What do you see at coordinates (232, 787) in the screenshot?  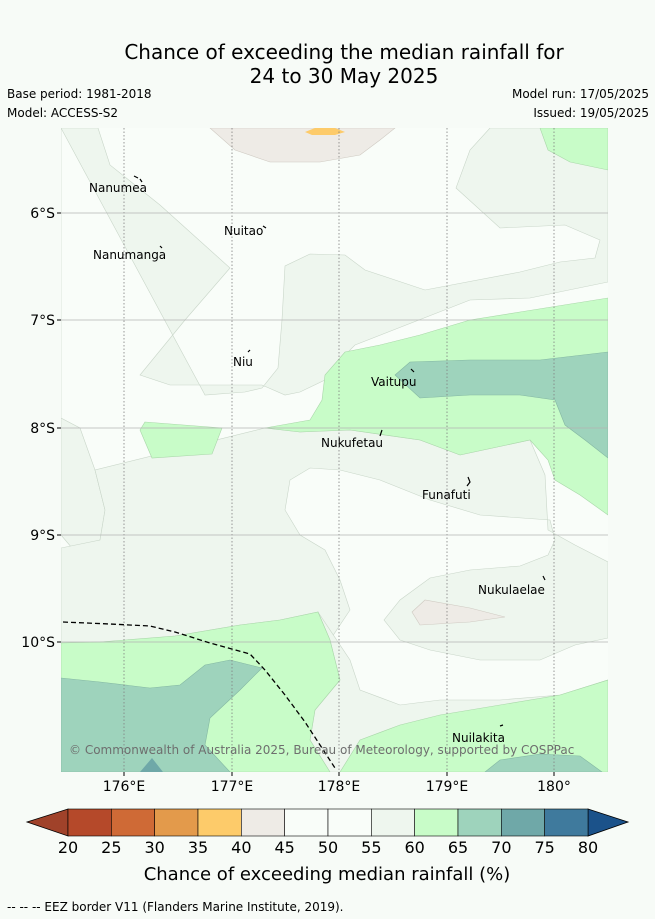 I see `lon-tick-label: 177°E` at bounding box center [232, 787].